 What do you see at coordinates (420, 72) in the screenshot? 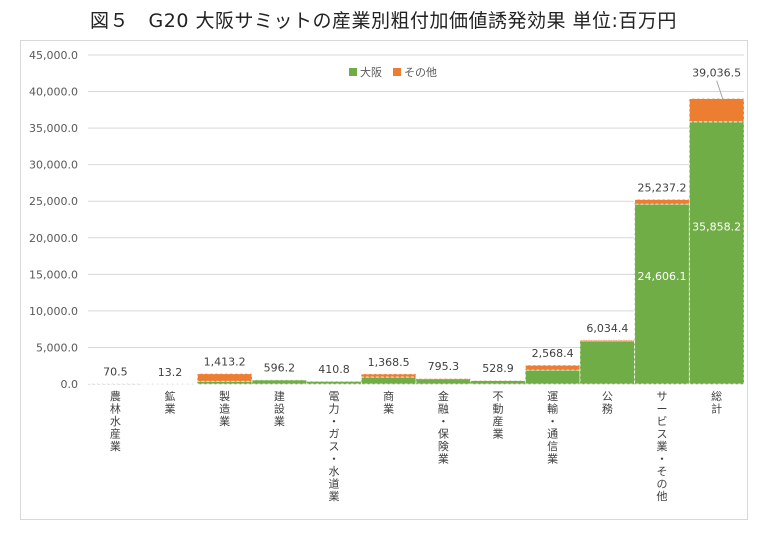
I see `legend-label-other: その他` at bounding box center [420, 72].